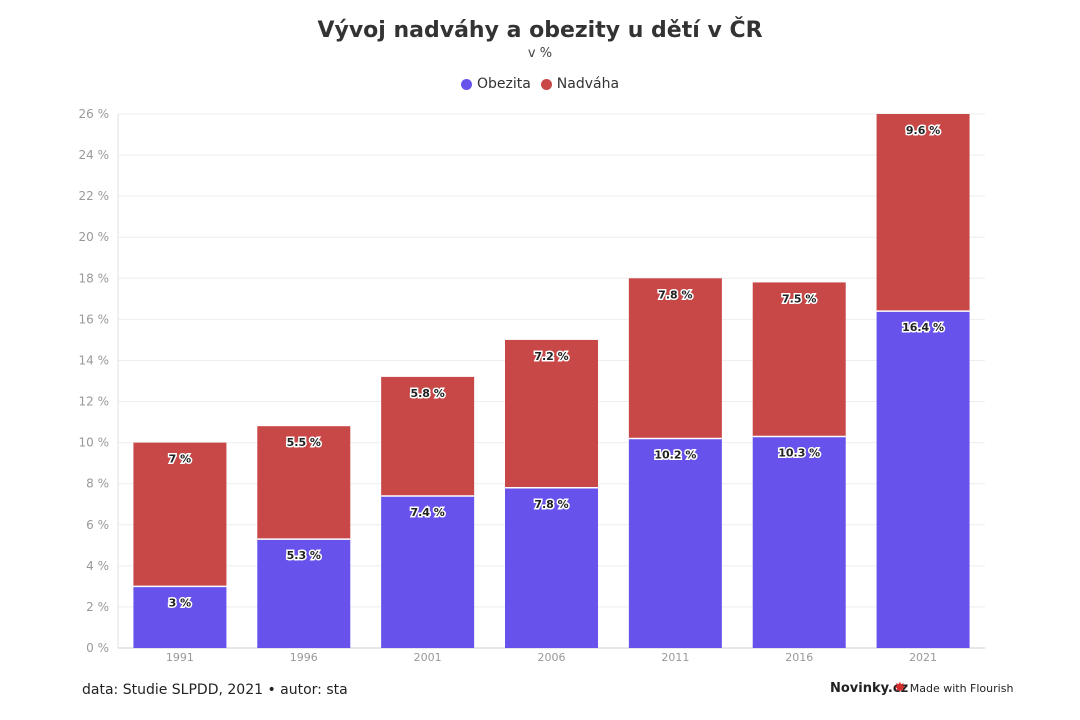  What do you see at coordinates (540, 53) in the screenshot?
I see `chart-subtitle: v %` at bounding box center [540, 53].